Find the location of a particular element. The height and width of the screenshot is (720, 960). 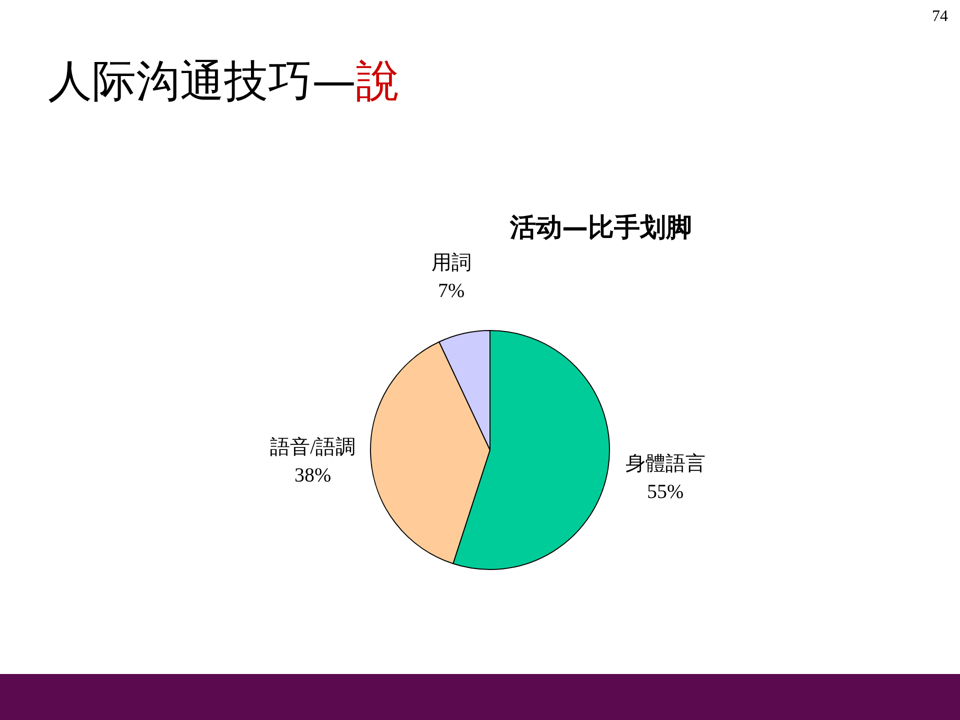

slice-label: 用詞 is located at coordinates (451, 263).